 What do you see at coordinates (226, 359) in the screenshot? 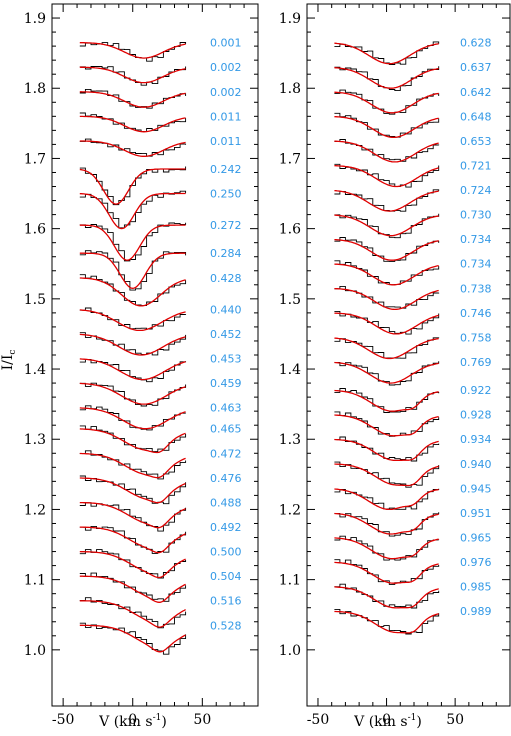
I see `phase-label: 0.453` at bounding box center [226, 359].